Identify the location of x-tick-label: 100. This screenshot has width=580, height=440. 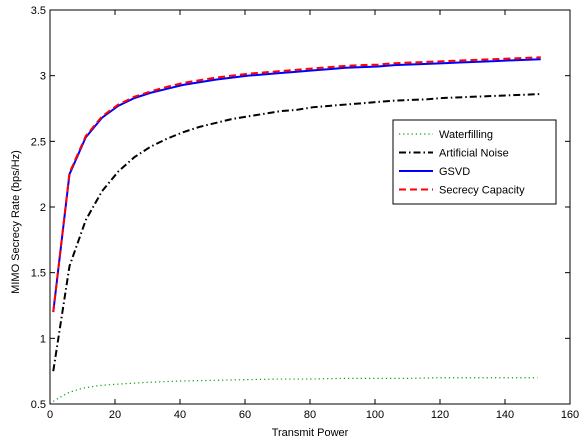
(375, 415).